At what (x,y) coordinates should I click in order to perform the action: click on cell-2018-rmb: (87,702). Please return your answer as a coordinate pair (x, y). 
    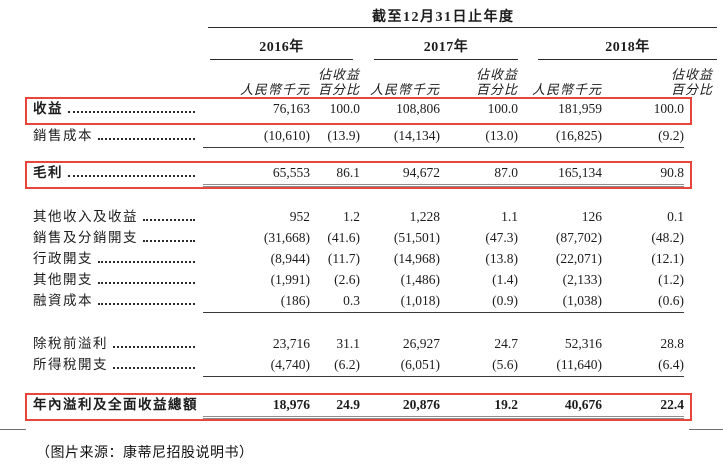
    Looking at the image, I should click on (578, 237).